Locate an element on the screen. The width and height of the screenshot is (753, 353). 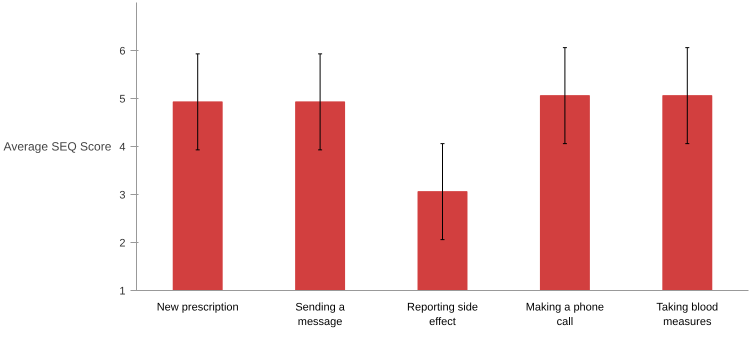
x-tick-label: Taking blood measures is located at coordinates (687, 315).